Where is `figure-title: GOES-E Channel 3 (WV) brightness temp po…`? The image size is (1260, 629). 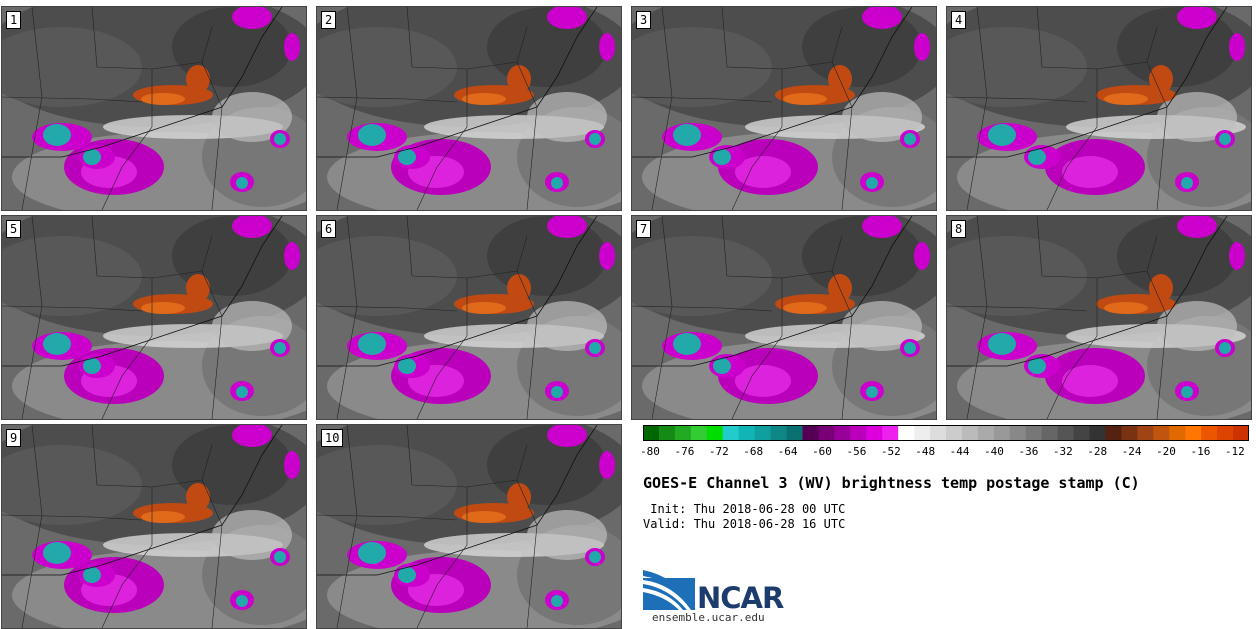
figure-title: GOES-E Channel 3 (WV) brightness temp po… is located at coordinates (891, 483).